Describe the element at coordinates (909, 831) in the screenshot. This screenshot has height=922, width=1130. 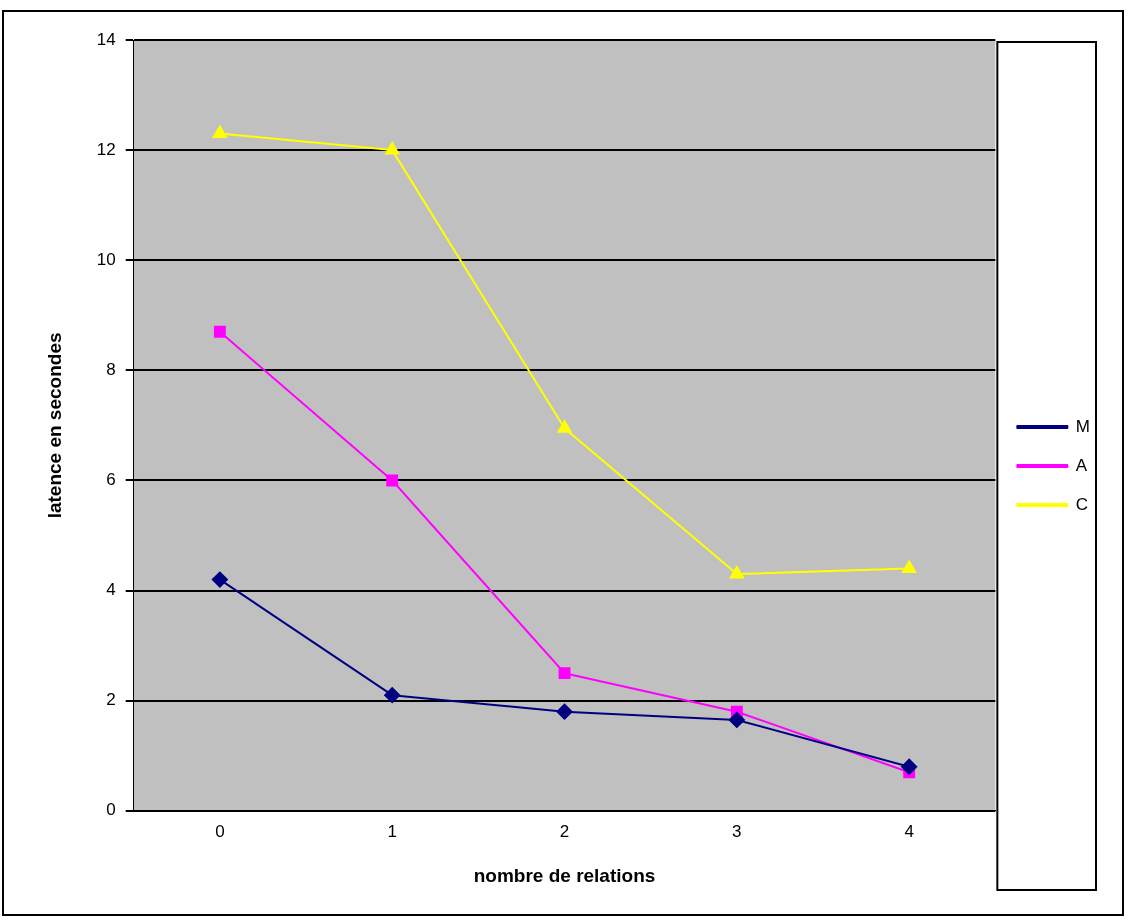
I see `x-tick-label: 4` at that location.